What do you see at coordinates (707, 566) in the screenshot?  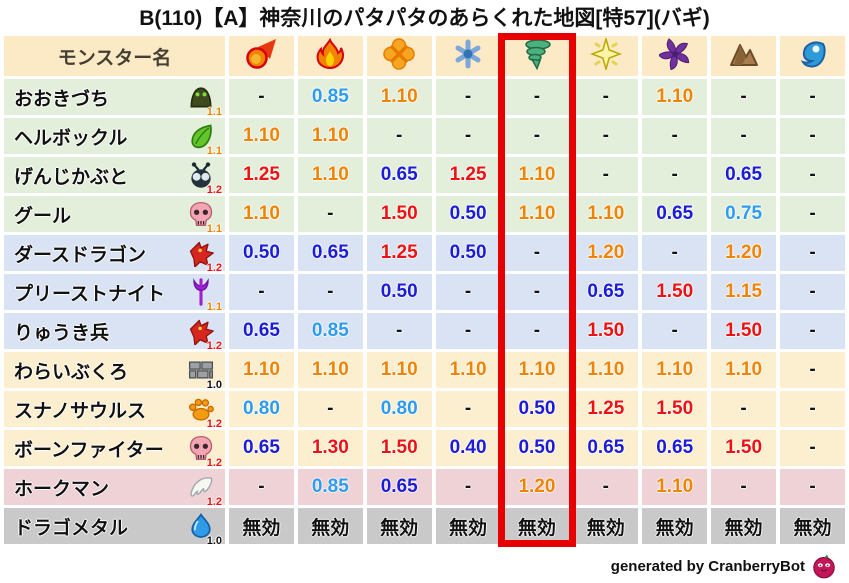 I see `credit-text: generated by CranberryBot` at bounding box center [707, 566].